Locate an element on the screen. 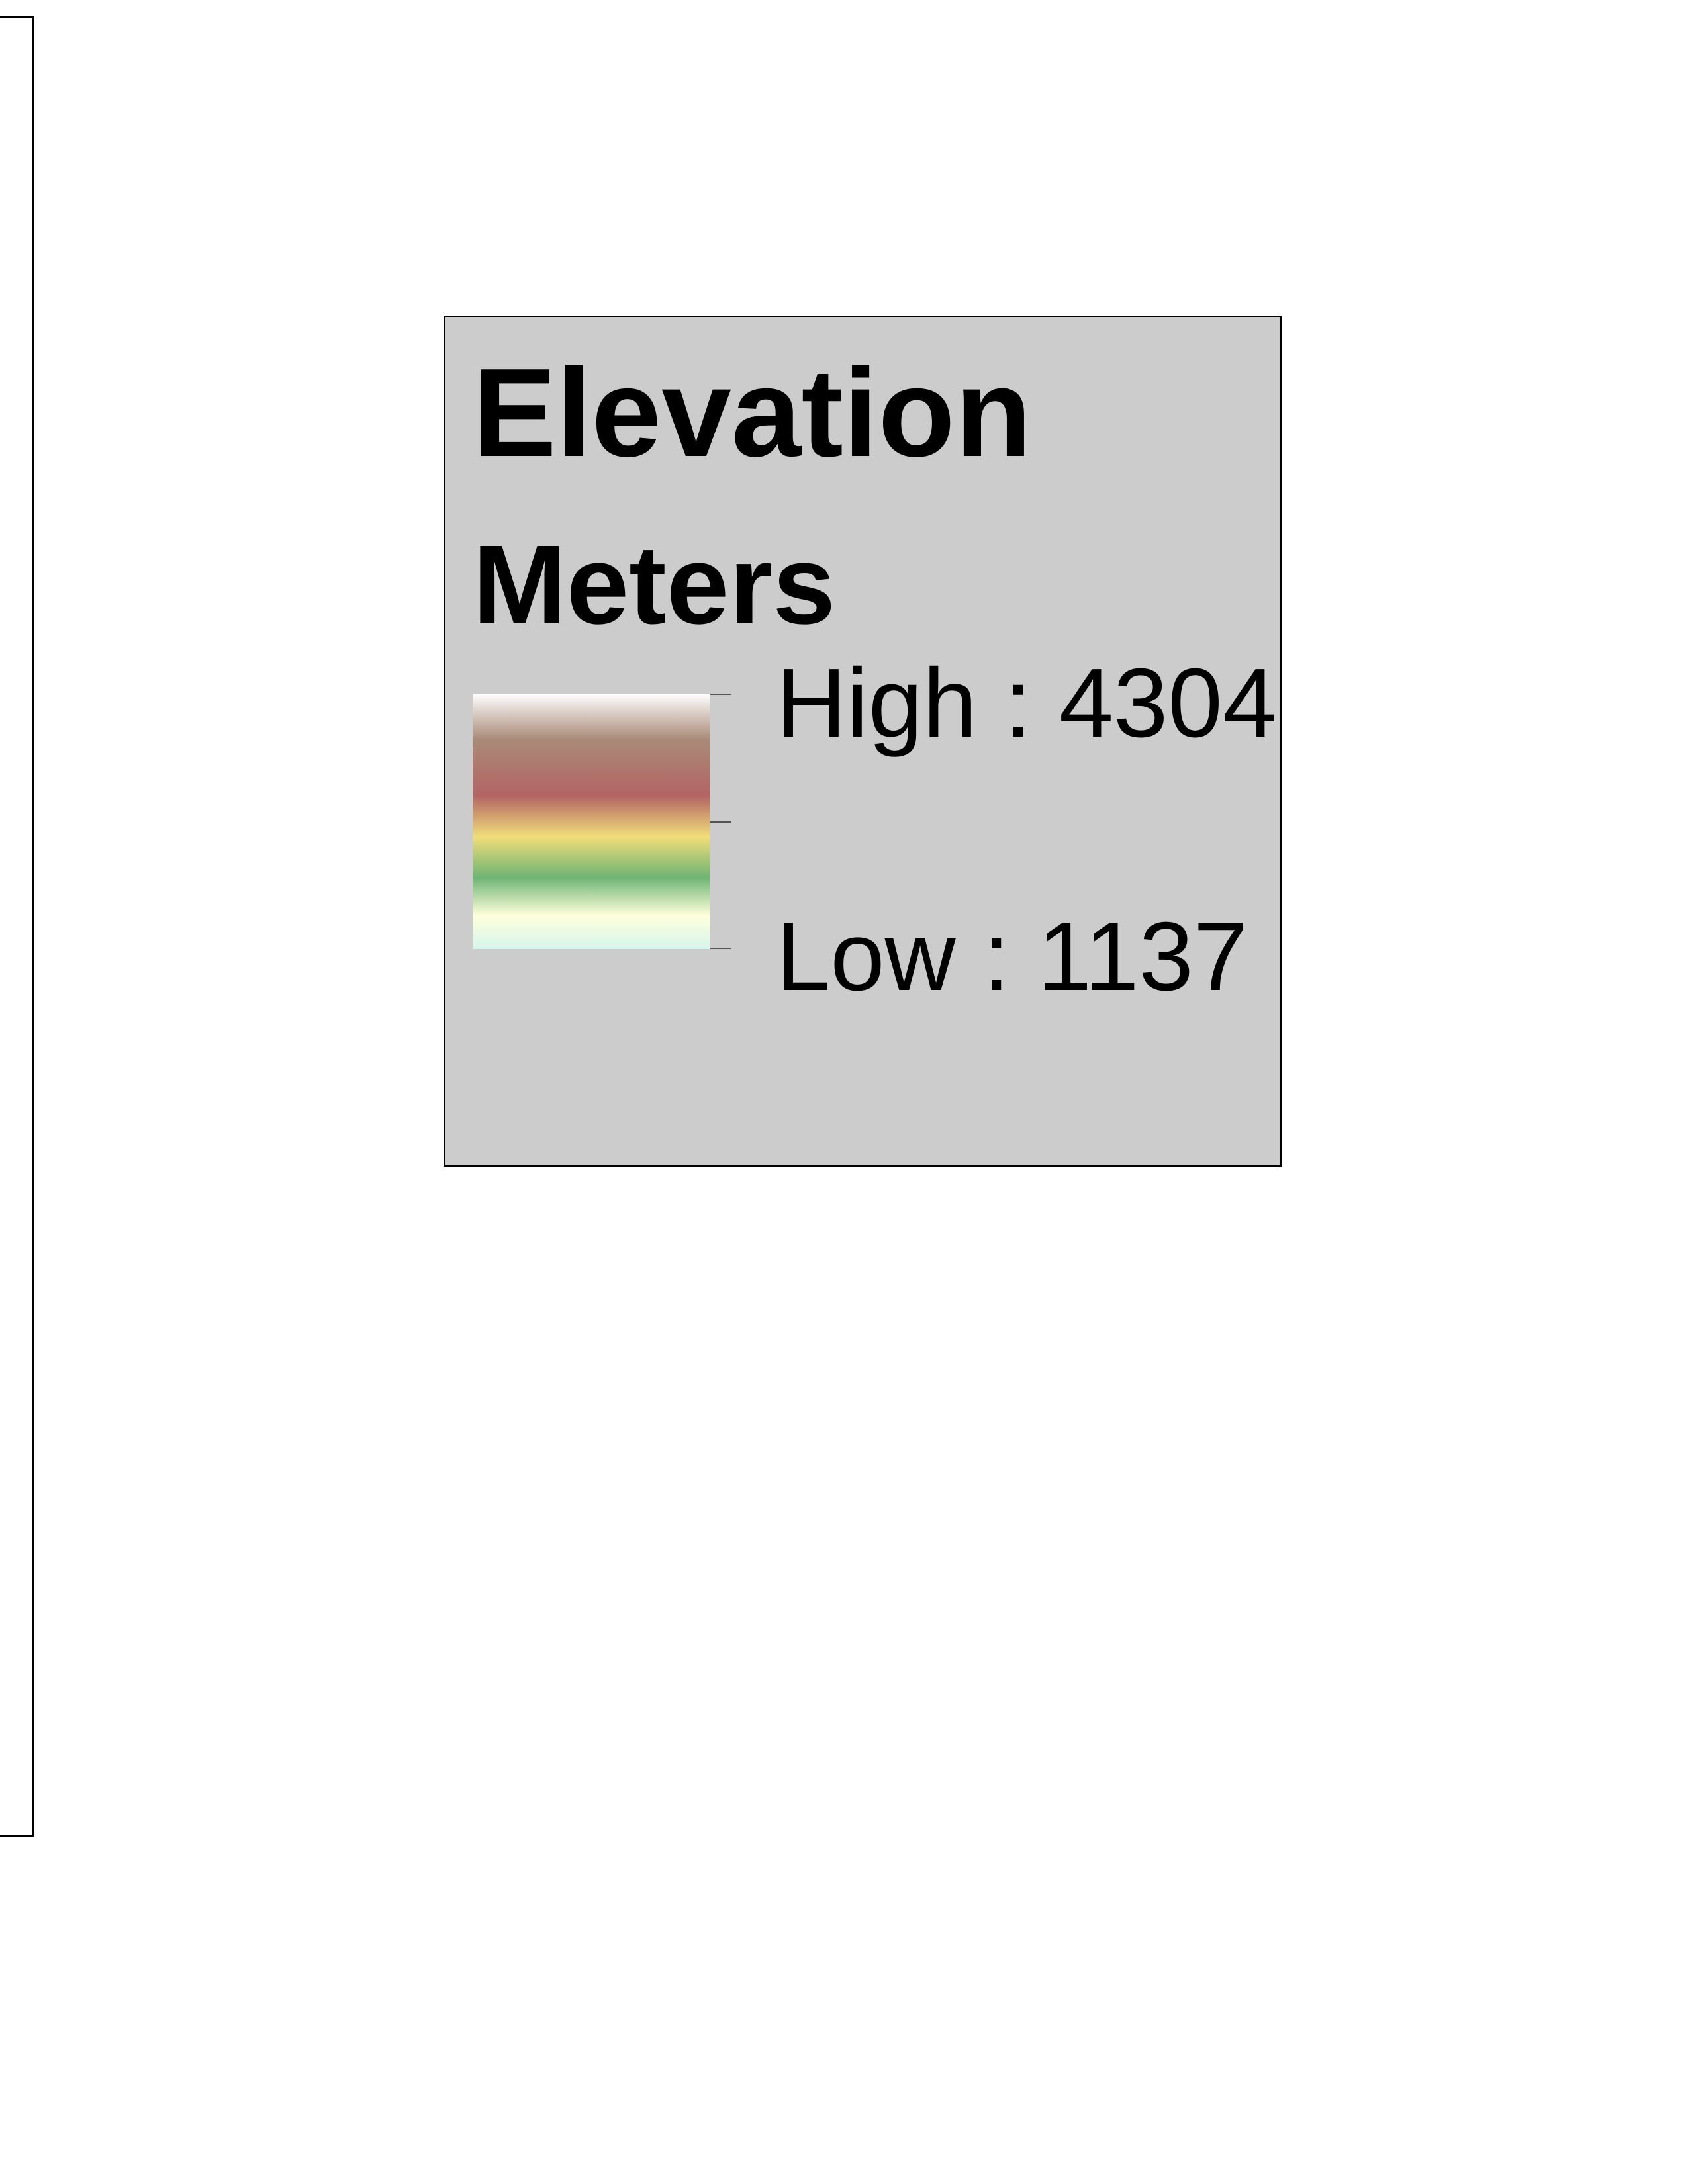 This screenshot has height=2184, width=1688. high-value-label: High : 4304 is located at coordinates (1026, 704).